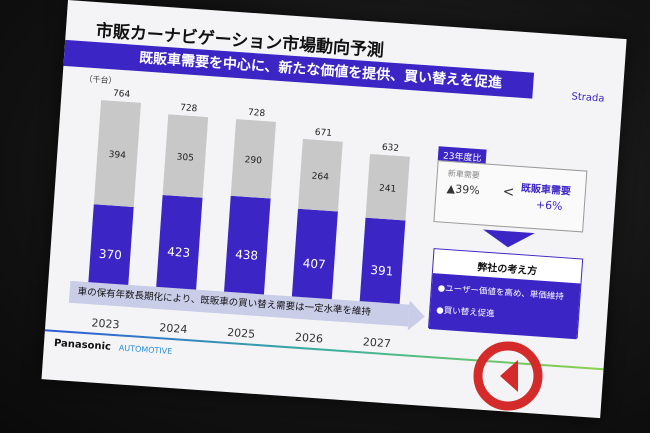 The height and width of the screenshot is (433, 650). What do you see at coordinates (508, 192) in the screenshot?
I see `less-than-sign: <` at bounding box center [508, 192].